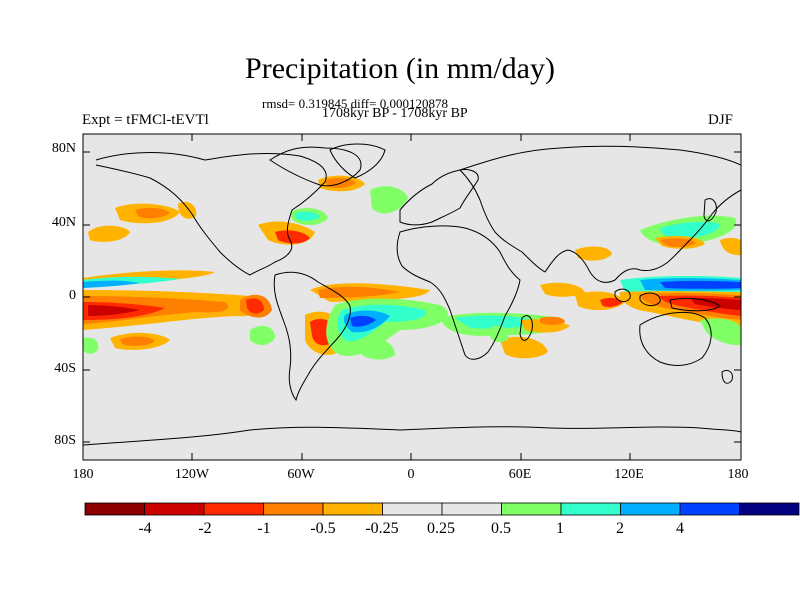  What do you see at coordinates (323, 528) in the screenshot?
I see `colorbar-label: -0.5` at bounding box center [323, 528].